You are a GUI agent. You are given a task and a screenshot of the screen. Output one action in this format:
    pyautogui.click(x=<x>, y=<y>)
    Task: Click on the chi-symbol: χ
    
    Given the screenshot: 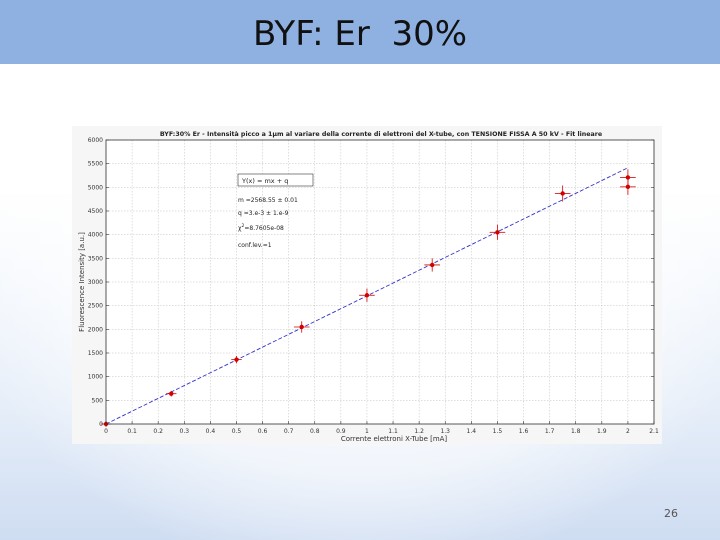 What is the action you would take?
    pyautogui.click(x=240, y=228)
    